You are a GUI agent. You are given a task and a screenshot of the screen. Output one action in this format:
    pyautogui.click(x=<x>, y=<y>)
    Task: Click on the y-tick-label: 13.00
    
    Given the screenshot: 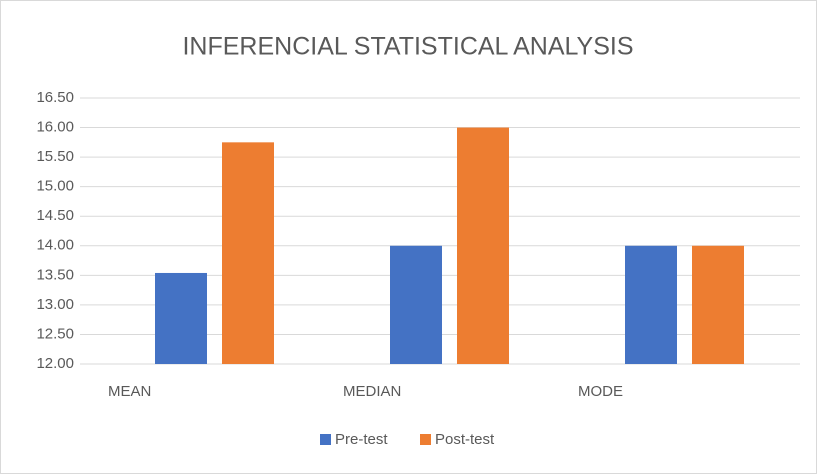 What is the action you would take?
    pyautogui.click(x=55, y=304)
    